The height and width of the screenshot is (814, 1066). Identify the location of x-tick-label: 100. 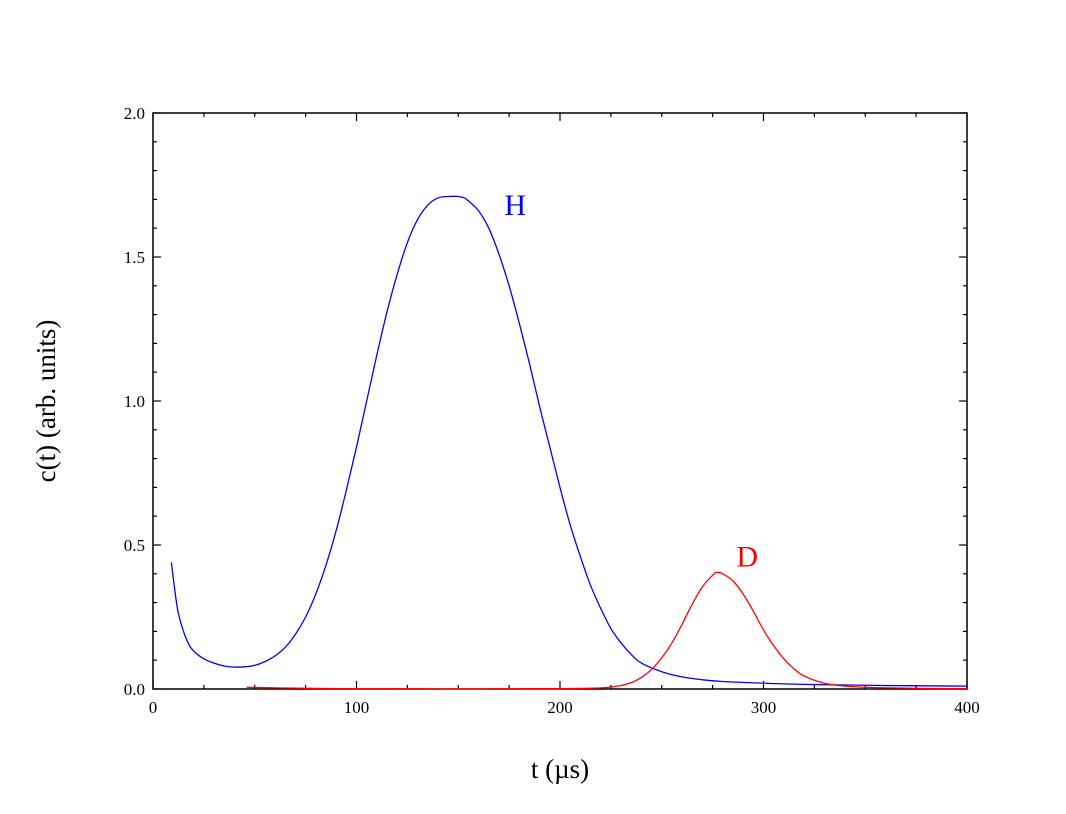
(357, 707).